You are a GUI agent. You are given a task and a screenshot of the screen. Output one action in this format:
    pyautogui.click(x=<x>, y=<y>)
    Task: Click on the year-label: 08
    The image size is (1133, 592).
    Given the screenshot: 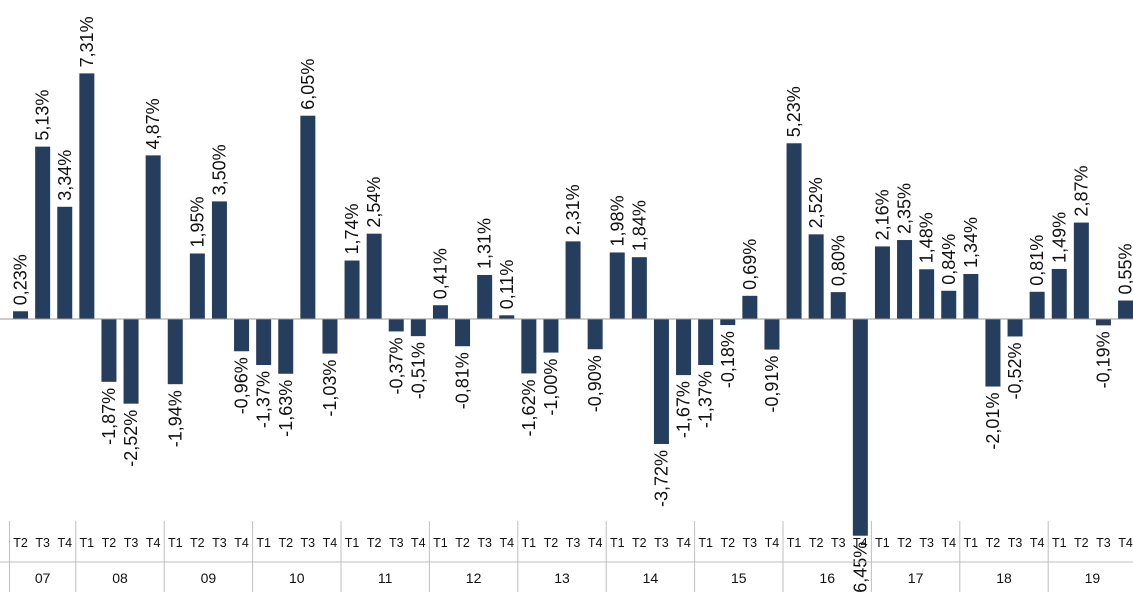 What is the action you would take?
    pyautogui.click(x=120, y=578)
    